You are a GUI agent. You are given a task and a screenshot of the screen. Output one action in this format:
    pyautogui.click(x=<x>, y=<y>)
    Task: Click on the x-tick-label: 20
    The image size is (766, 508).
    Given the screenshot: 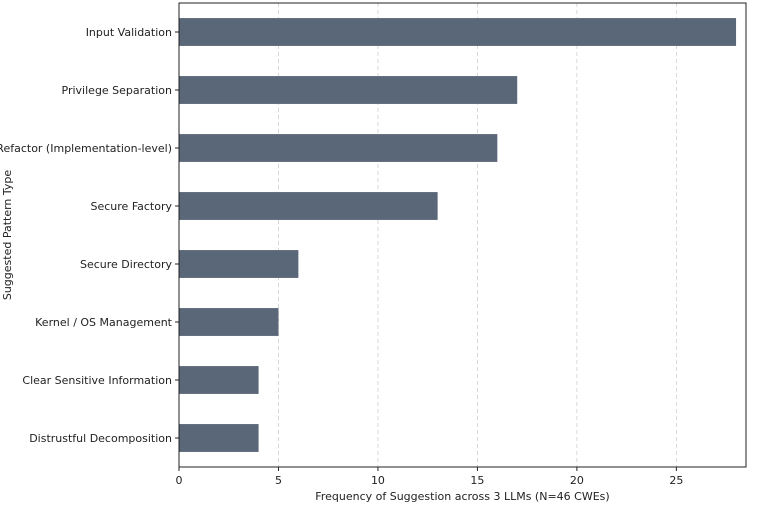 What is the action you would take?
    pyautogui.click(x=577, y=480)
    